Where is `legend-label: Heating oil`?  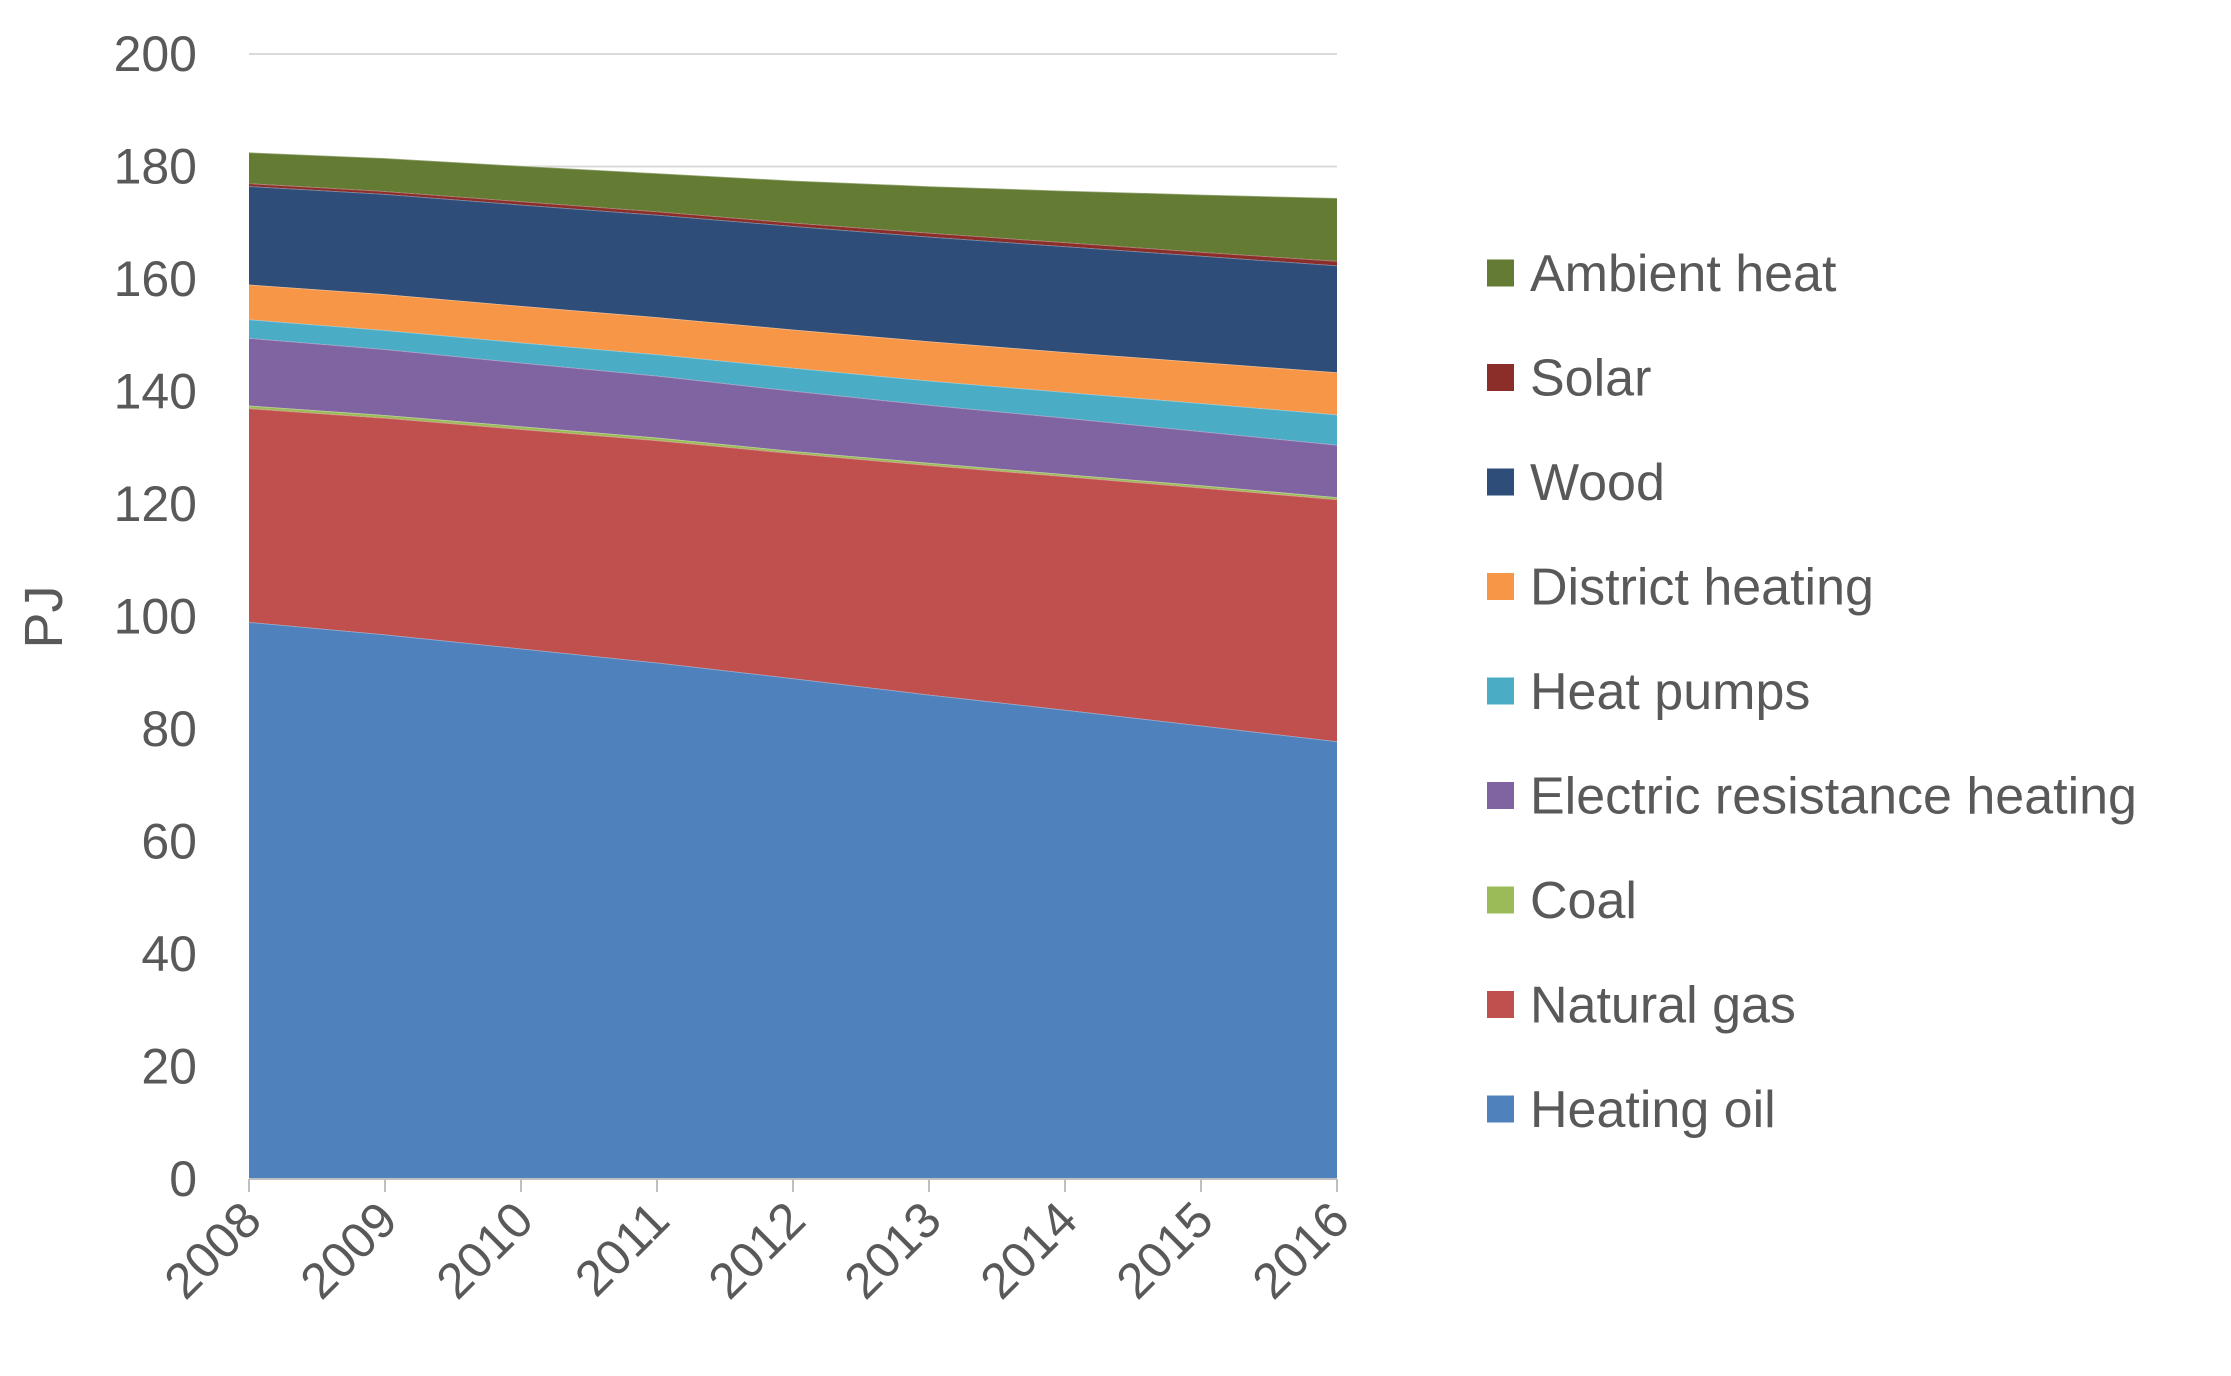
legend-label: Heating oil is located at coordinates (1653, 1110).